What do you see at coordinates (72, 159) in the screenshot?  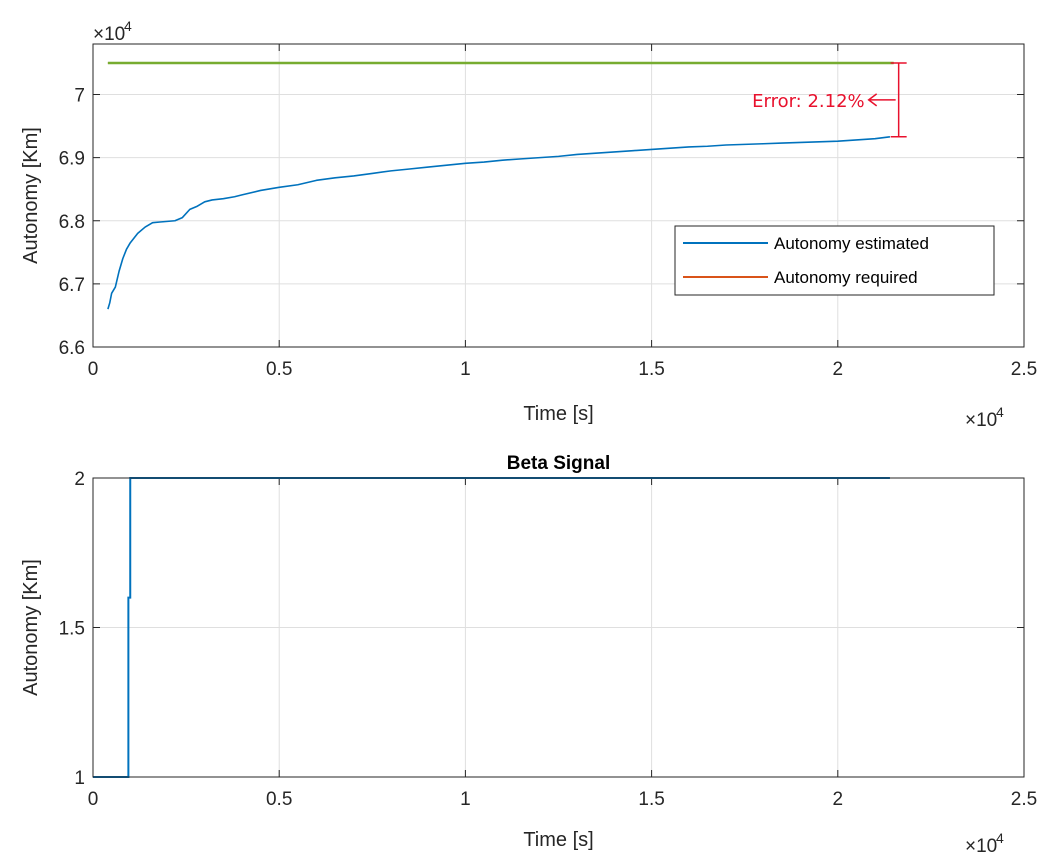 I see `y-tick-label: 6.9` at bounding box center [72, 159].